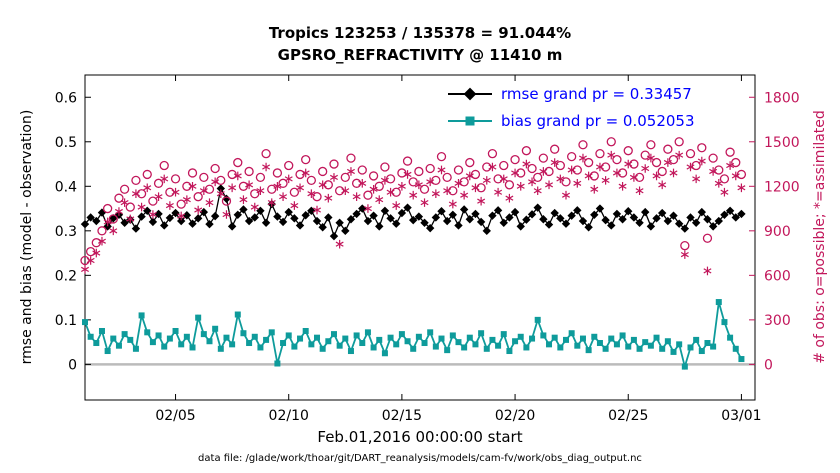  What do you see at coordinates (420, 55) in the screenshot?
I see `chart-title-line2: GPSRO_REFRACTIVITY @ 11410 m` at bounding box center [420, 55].